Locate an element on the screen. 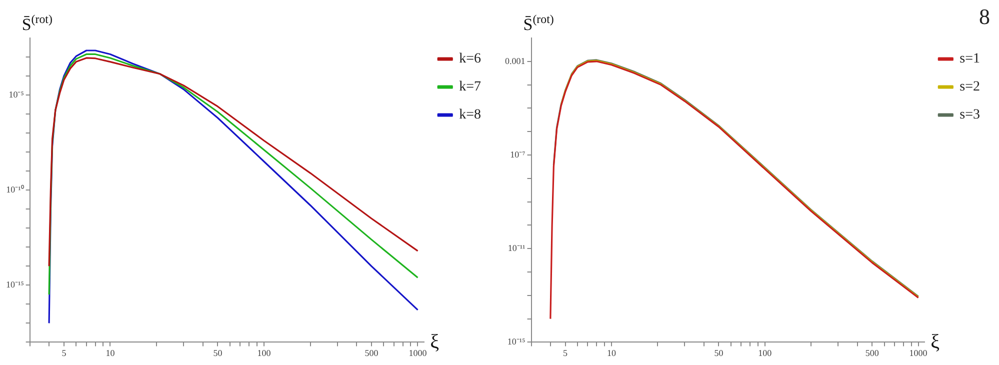  text: 8 is located at coordinates (984, 17).